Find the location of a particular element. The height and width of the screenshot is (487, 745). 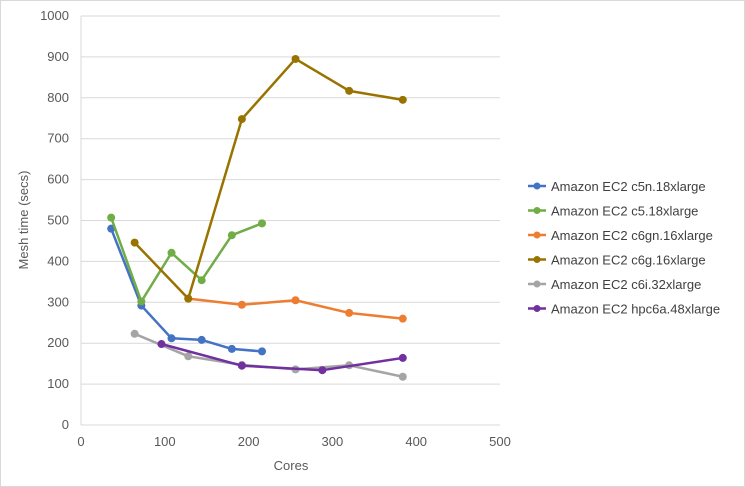

x-tick-label: 100 is located at coordinates (165, 441).